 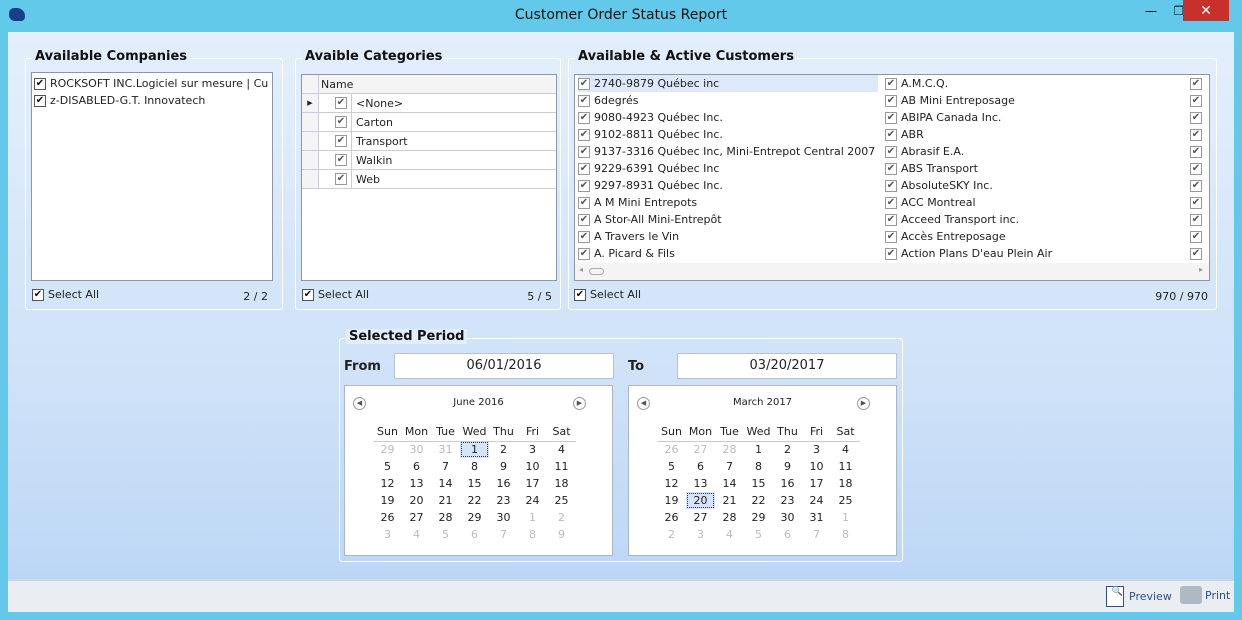 I want to click on calendar-day: 20, so click(x=700, y=500).